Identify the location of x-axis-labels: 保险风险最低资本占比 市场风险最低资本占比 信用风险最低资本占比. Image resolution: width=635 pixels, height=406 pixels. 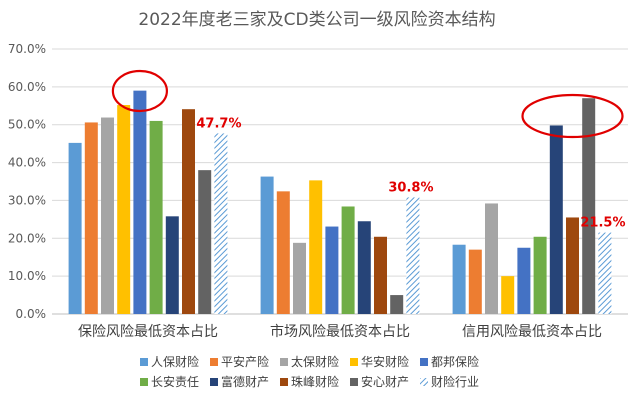
(340, 331).